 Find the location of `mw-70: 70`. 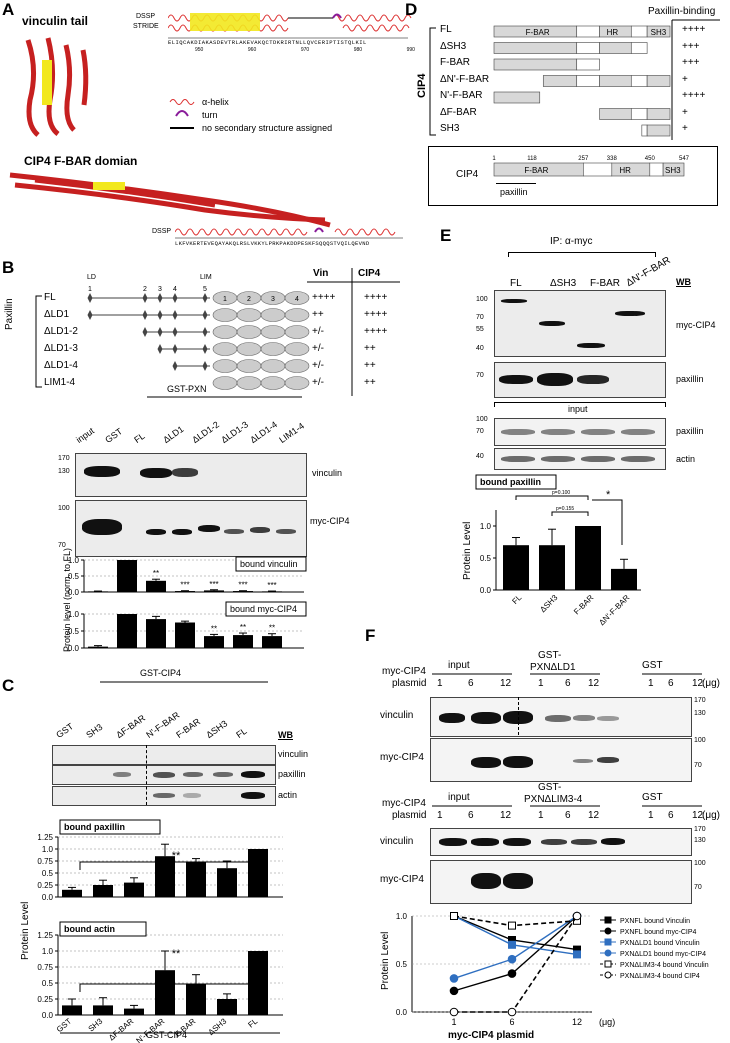

mw-70: 70 is located at coordinates (62, 545).